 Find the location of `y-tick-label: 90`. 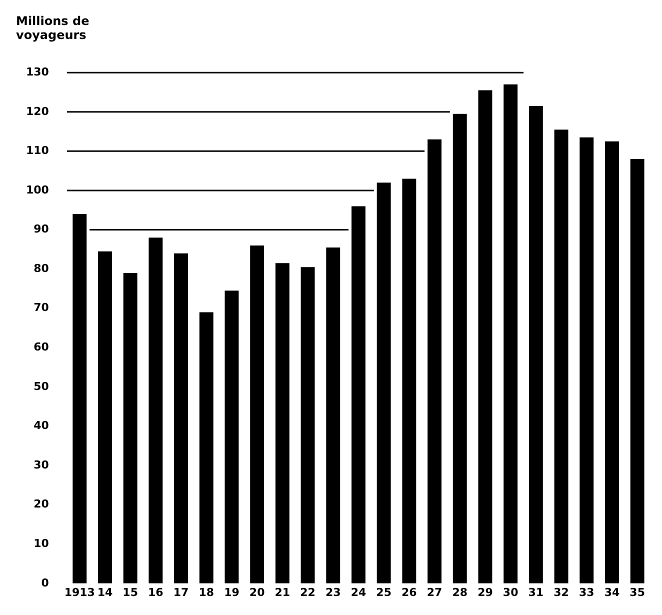

y-tick-label: 90 is located at coordinates (42, 229).